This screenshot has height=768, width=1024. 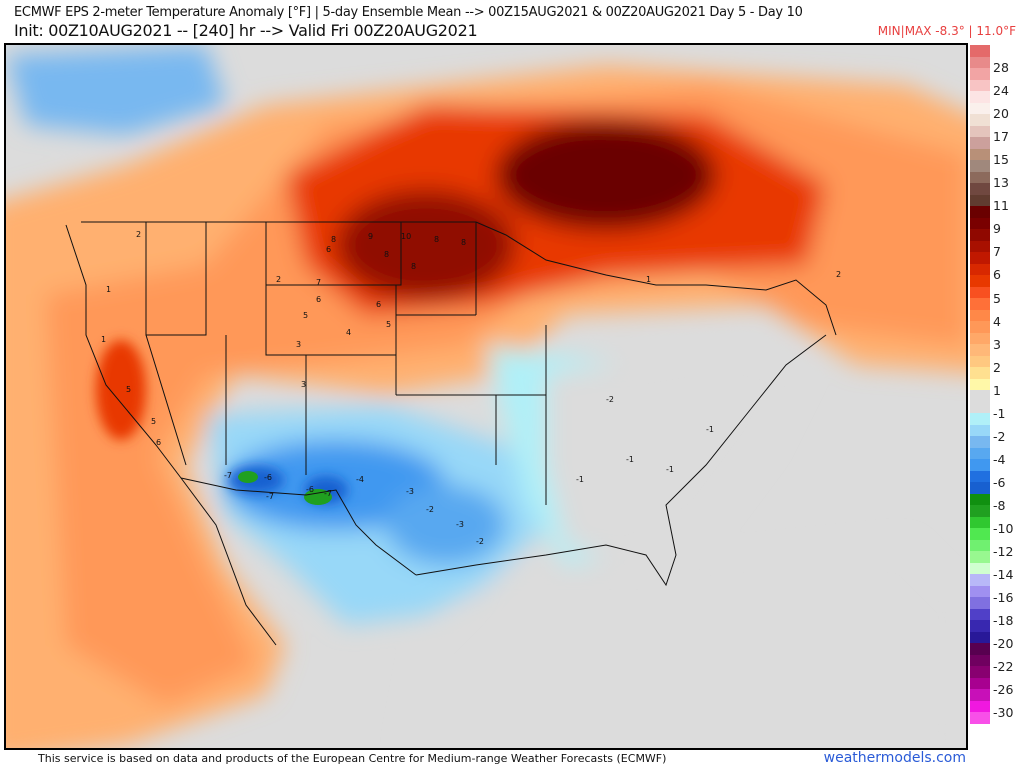 What do you see at coordinates (997, 390) in the screenshot?
I see `colorbar-label: 1` at bounding box center [997, 390].